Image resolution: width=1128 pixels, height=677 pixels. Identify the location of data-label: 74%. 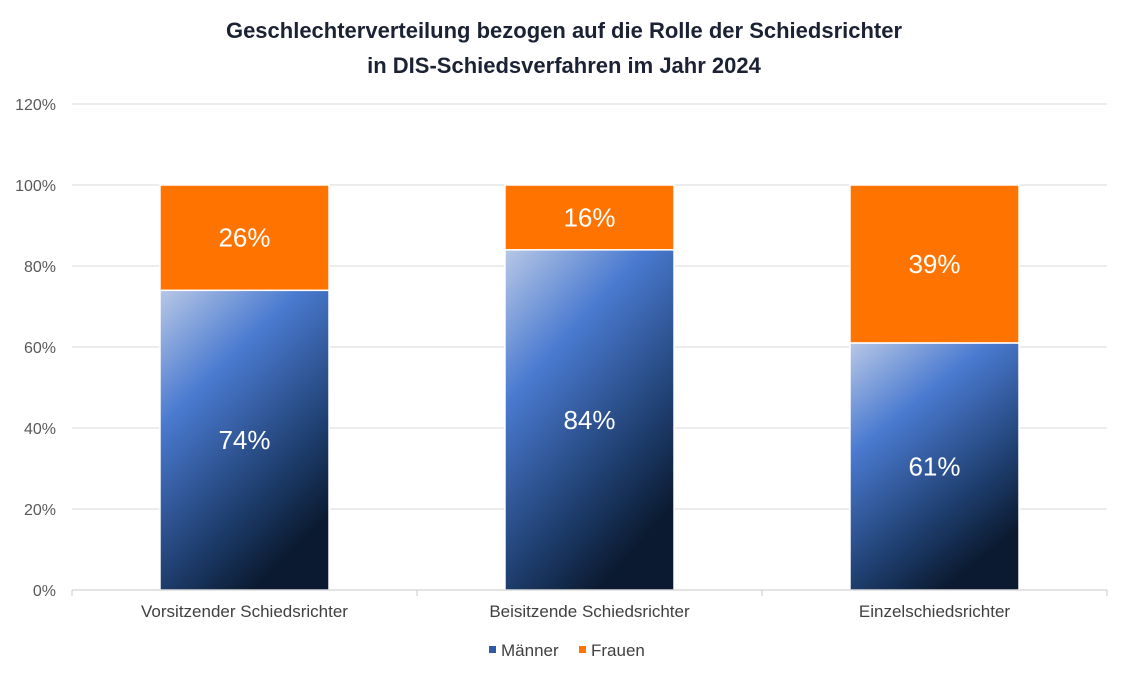
(244, 440).